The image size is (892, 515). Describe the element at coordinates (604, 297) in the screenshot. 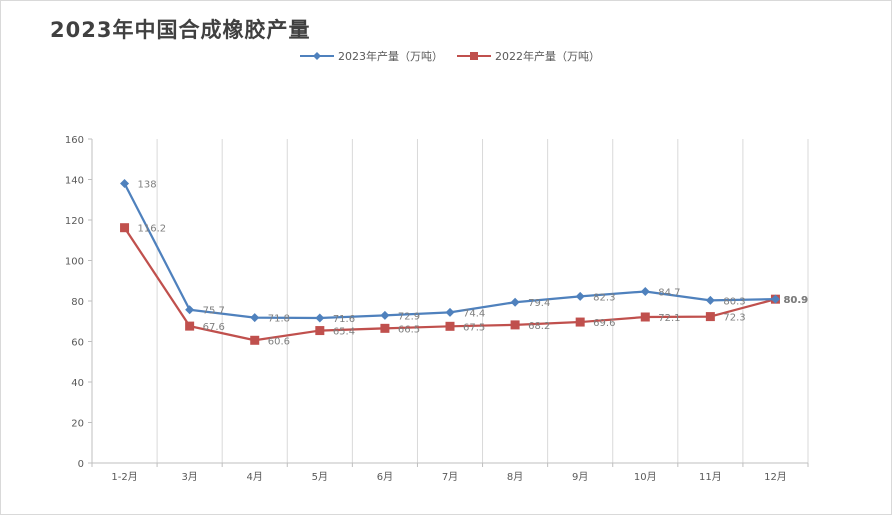

I see `data-label-2023: 82.3` at that location.